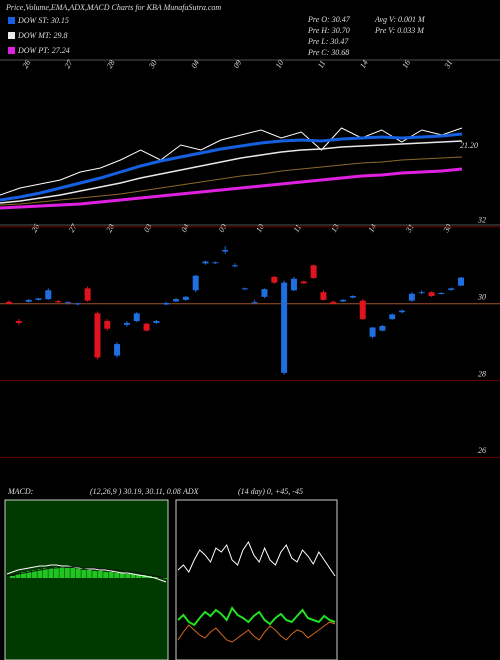 The image size is (500, 660). I want to click on panel-title: ADX, so click(191, 491).